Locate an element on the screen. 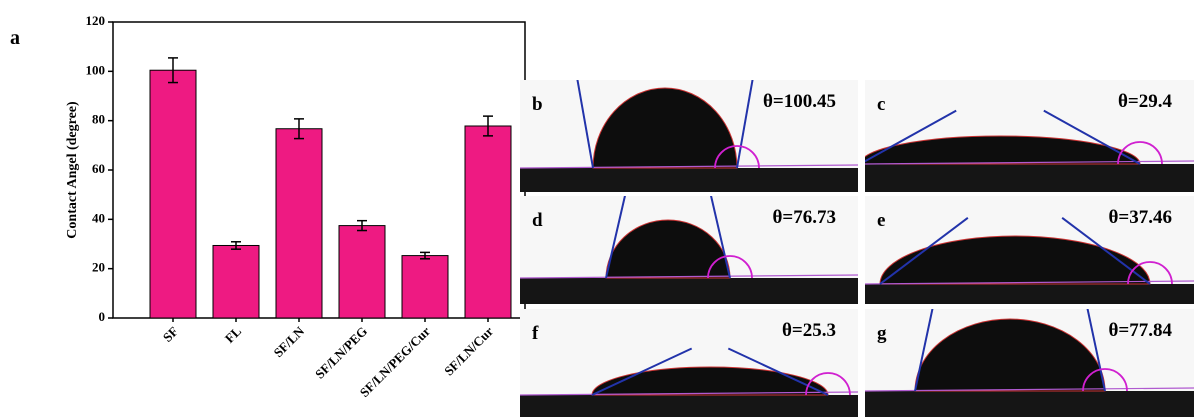 The width and height of the screenshot is (1194, 417). x-tick-label: SF/LN is located at coordinates (288, 341).